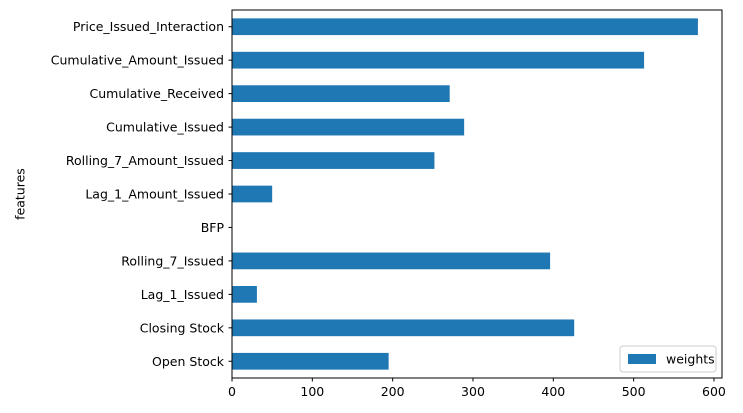 This screenshot has height=413, width=743. I want to click on y-tick-label: Open Stock, so click(188, 361).